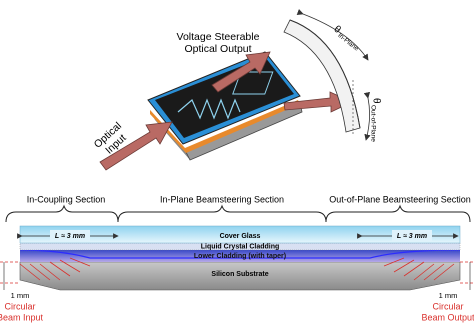  Describe the element at coordinates (222, 199) in the screenshot. I see `section-label: In-Plane Beamsteering Section` at that location.